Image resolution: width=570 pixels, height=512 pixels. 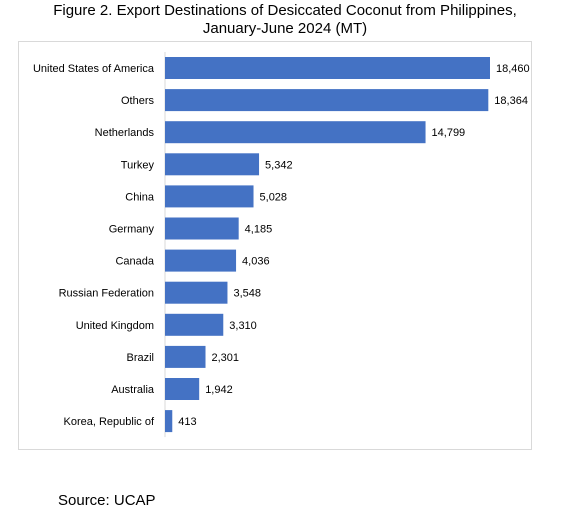 What do you see at coordinates (140, 358) in the screenshot?
I see `category-label: Brazil` at bounding box center [140, 358].